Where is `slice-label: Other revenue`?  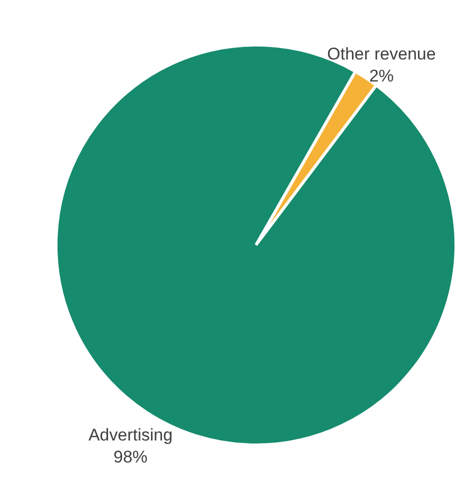
slice-label: Other revenue is located at coordinates (381, 54).